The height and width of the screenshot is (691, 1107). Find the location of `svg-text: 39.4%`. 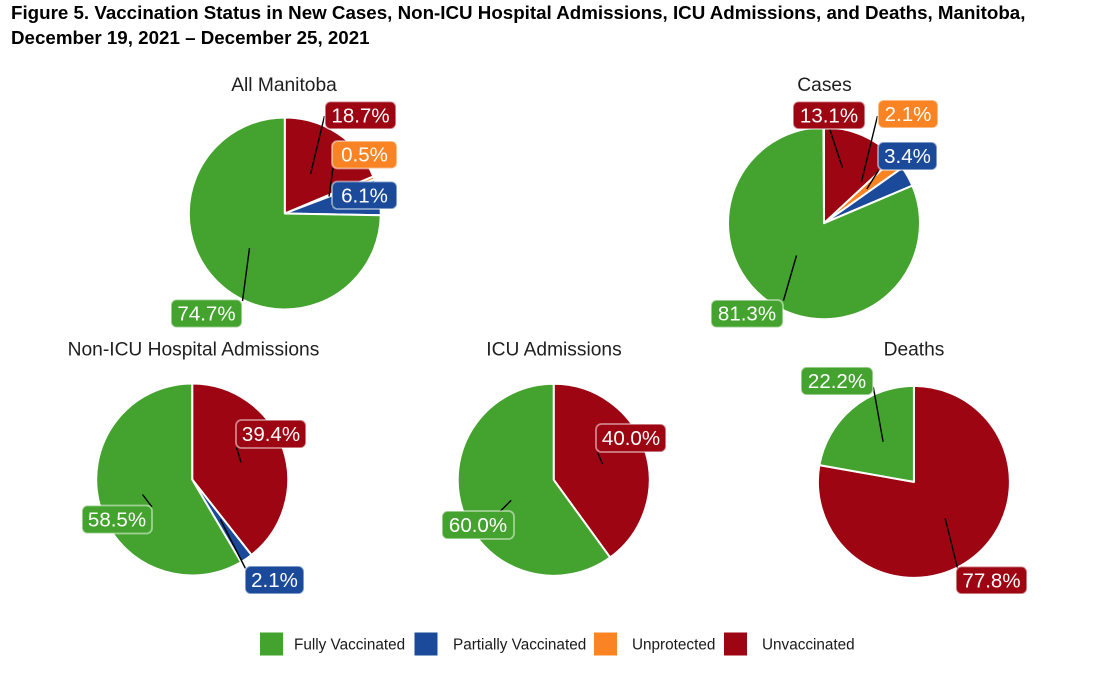

svg-text: 39.4% is located at coordinates (271, 434).